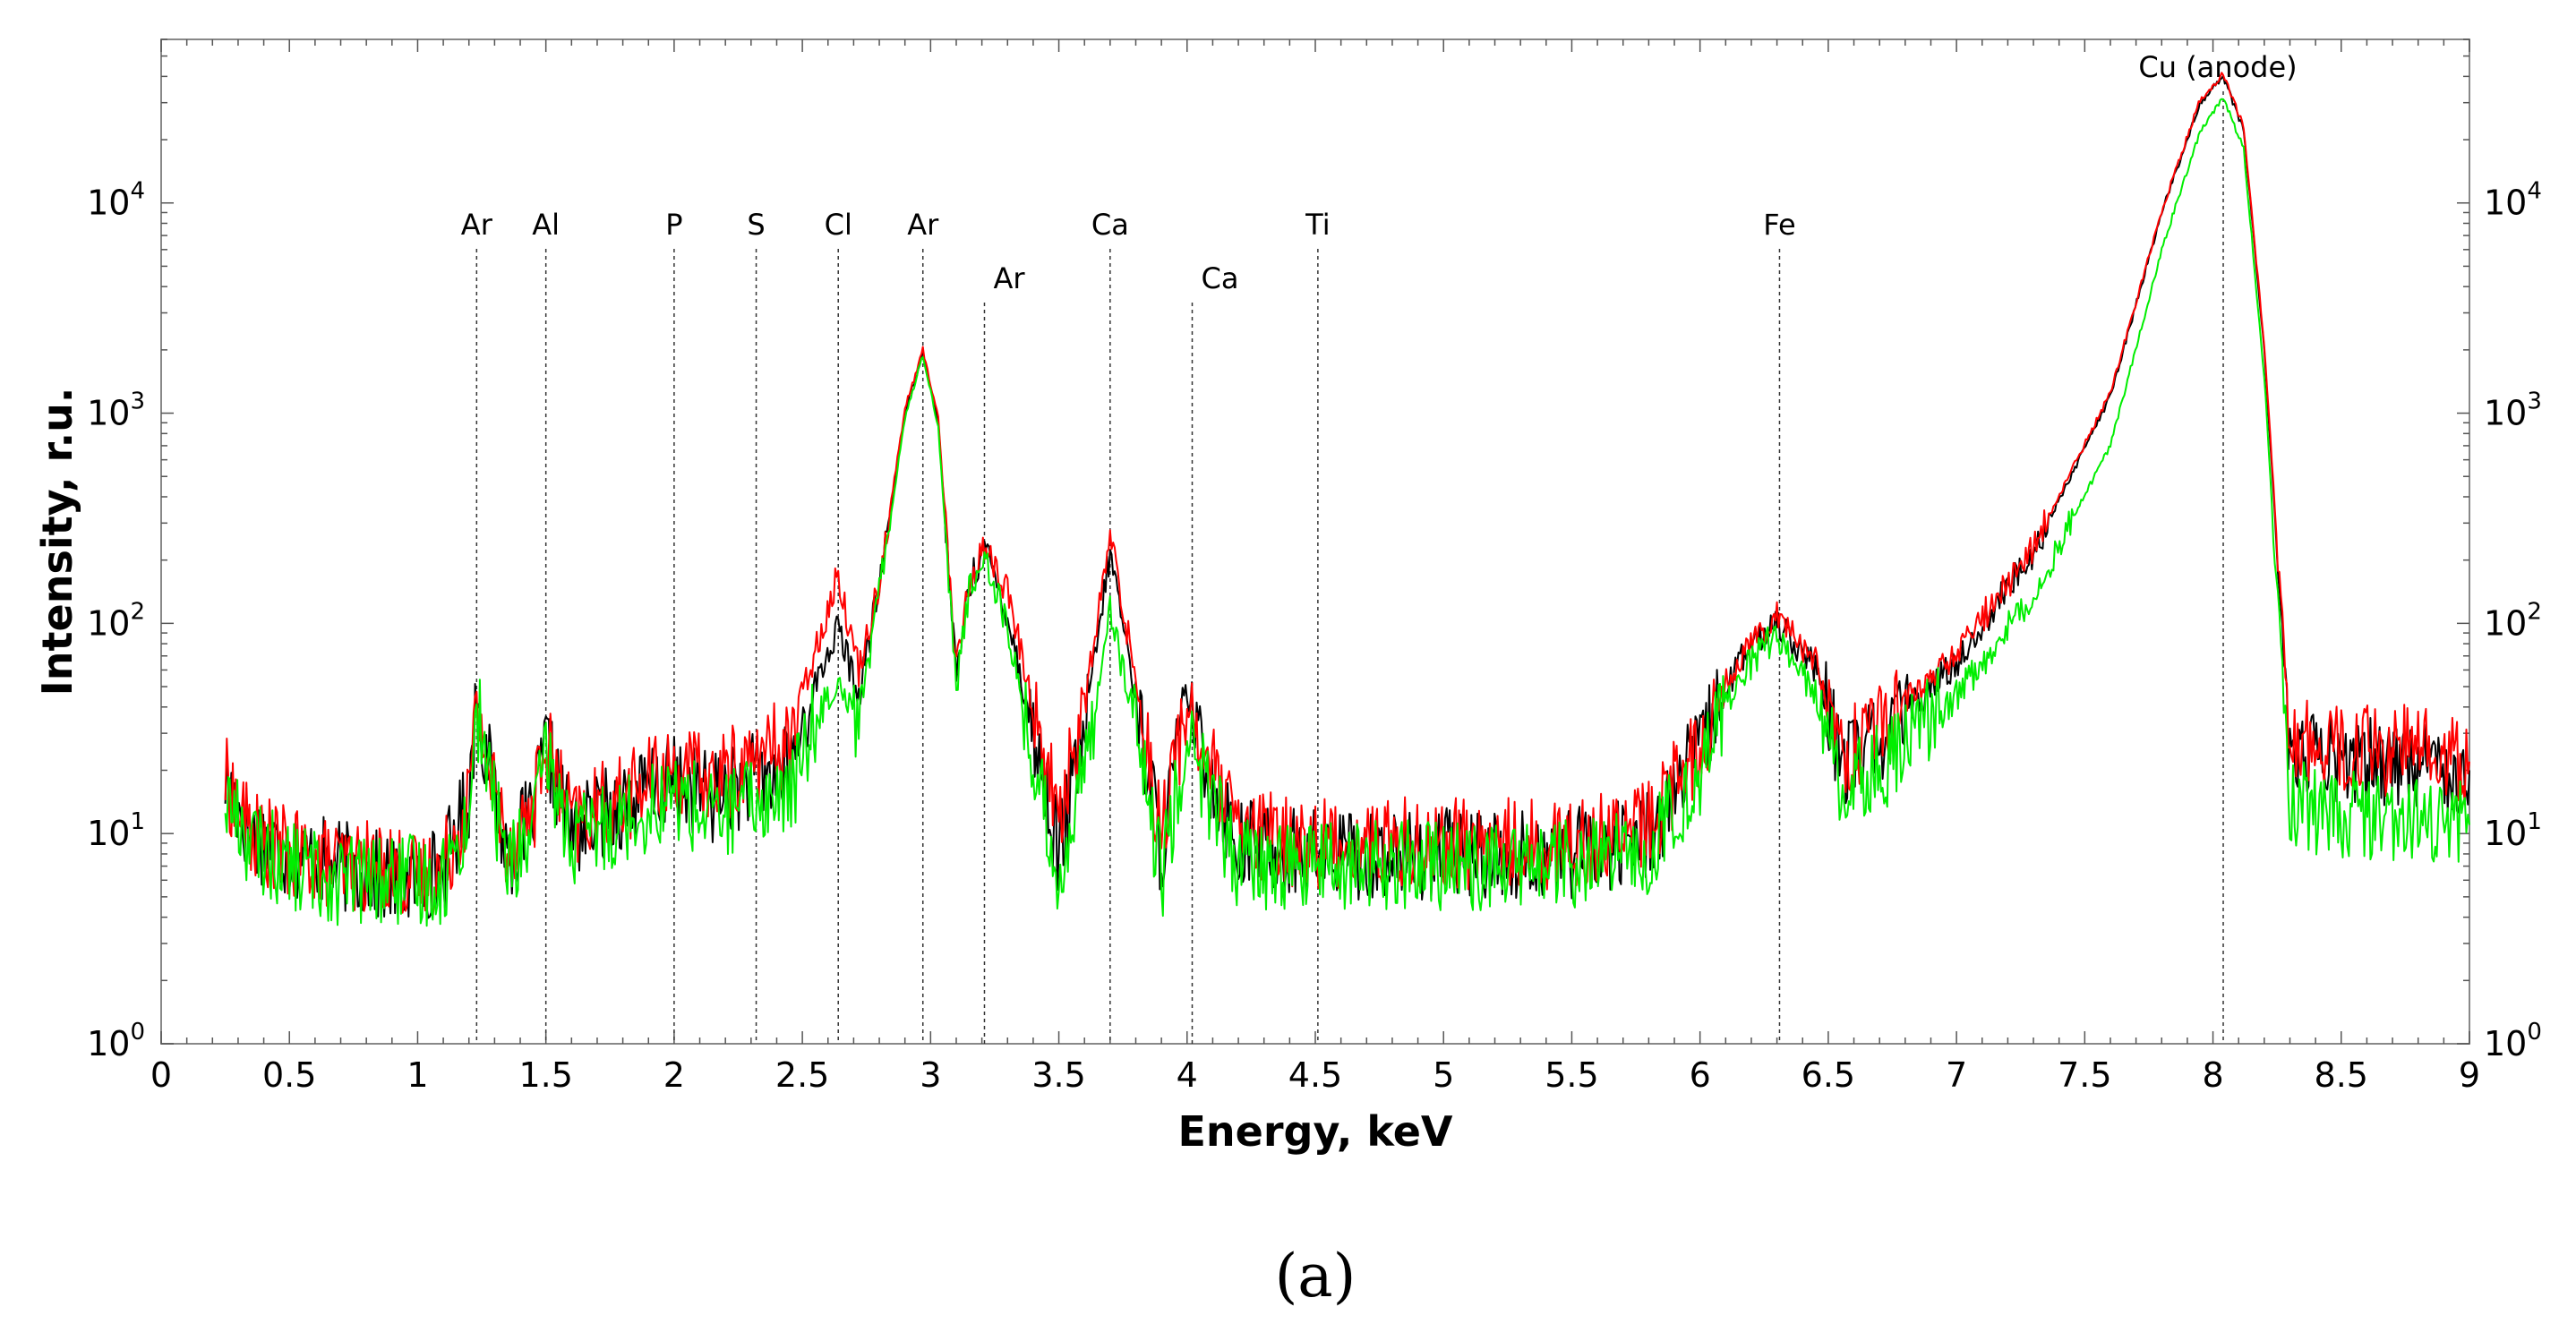 Image resolution: width=2576 pixels, height=1332 pixels. What do you see at coordinates (1315, 1131) in the screenshot?
I see `x-axis-title: Energy, keV` at bounding box center [1315, 1131].